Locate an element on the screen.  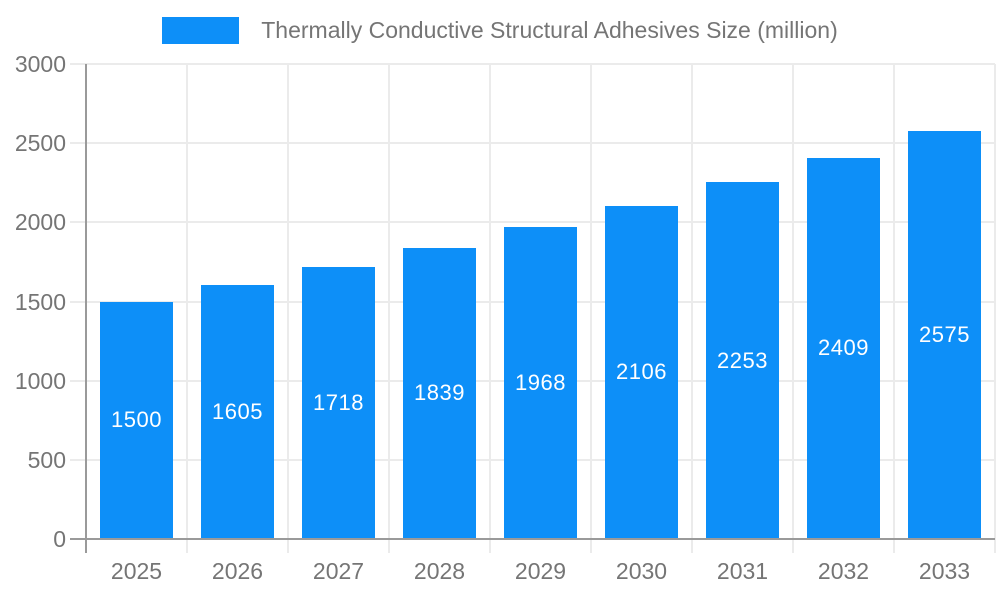
bar-value-label: 2409 is located at coordinates (843, 348).